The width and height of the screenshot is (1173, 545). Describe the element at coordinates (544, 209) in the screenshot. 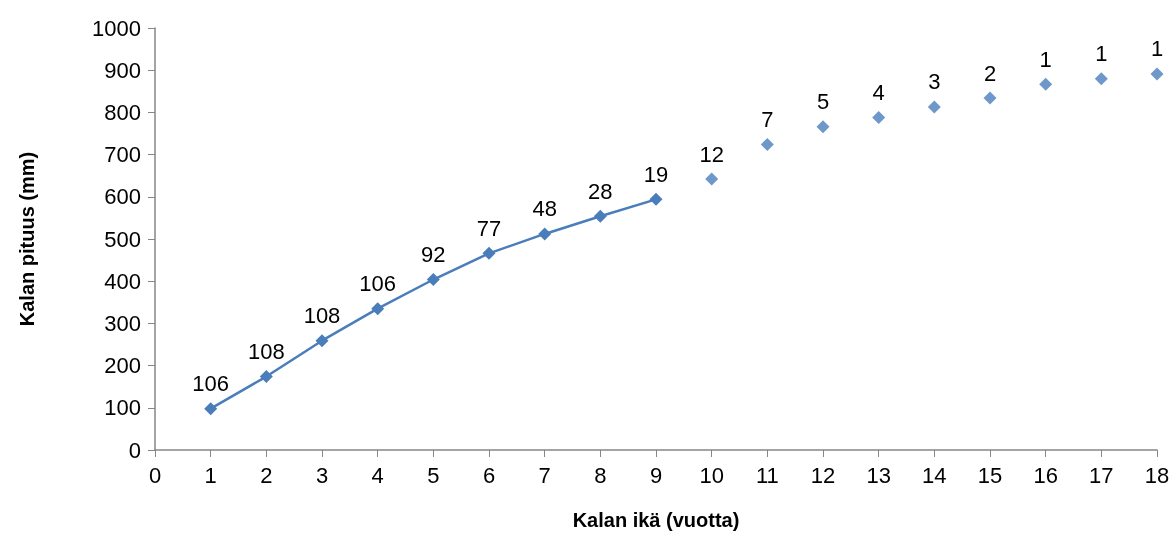

I see `annotation: 48` at that location.